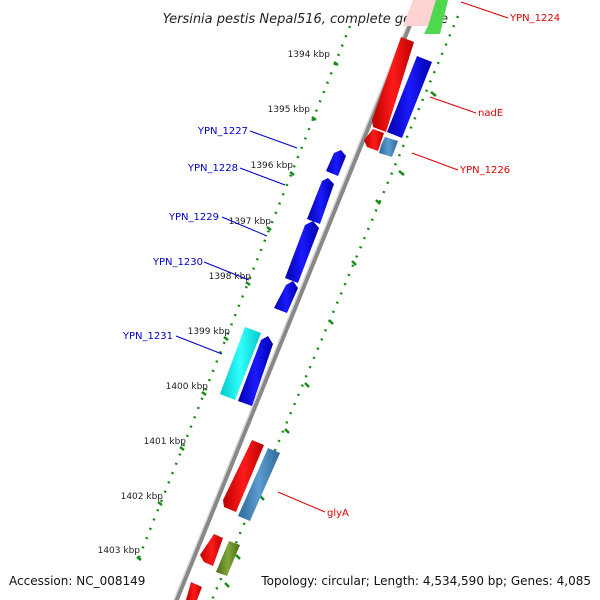  I want to click on tick-label-1400: 1400 kbp, so click(187, 387).